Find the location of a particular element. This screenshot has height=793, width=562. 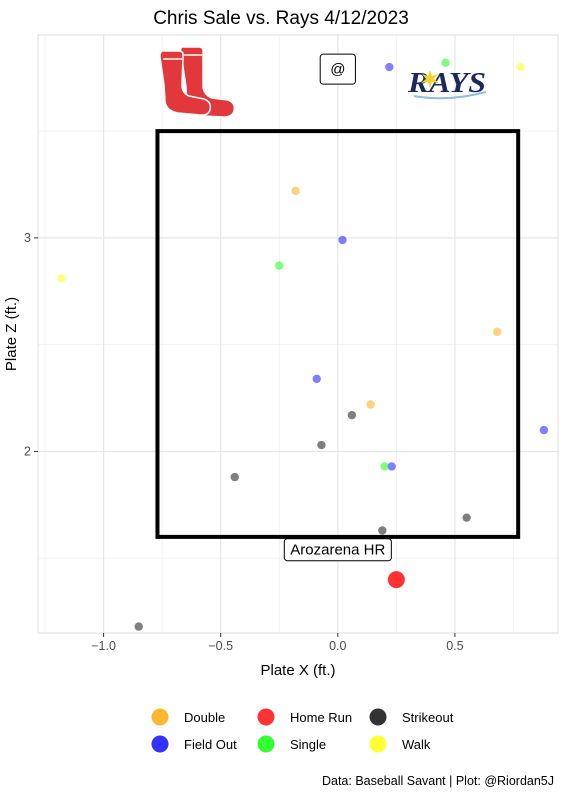

legend-label-double: Double is located at coordinates (204, 717).